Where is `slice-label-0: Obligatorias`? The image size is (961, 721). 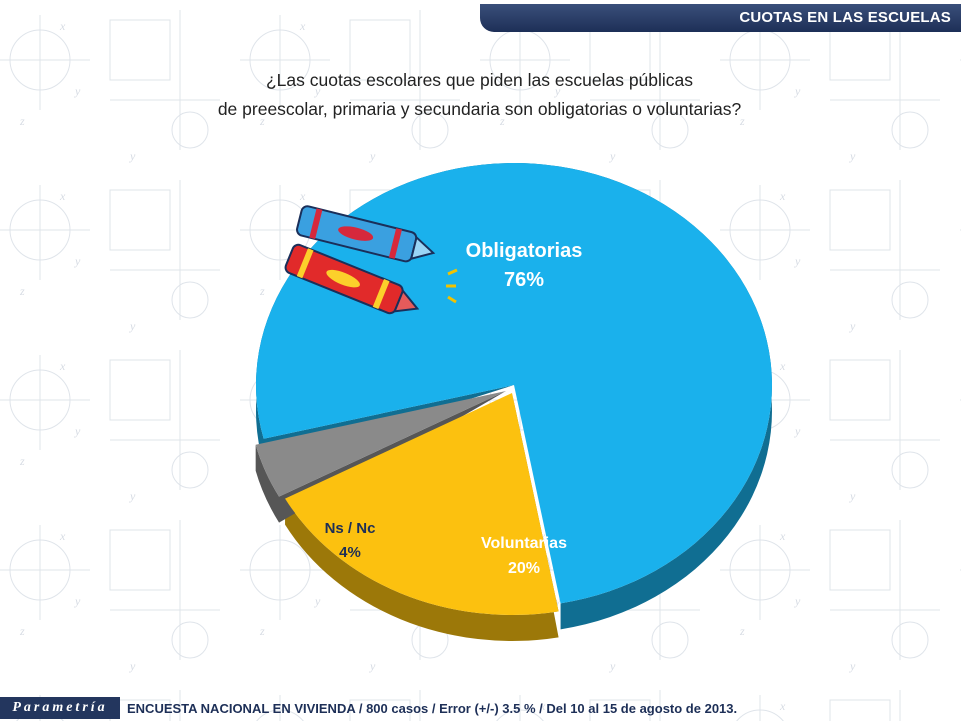
slice-label-0: Obligatorias is located at coordinates (524, 251).